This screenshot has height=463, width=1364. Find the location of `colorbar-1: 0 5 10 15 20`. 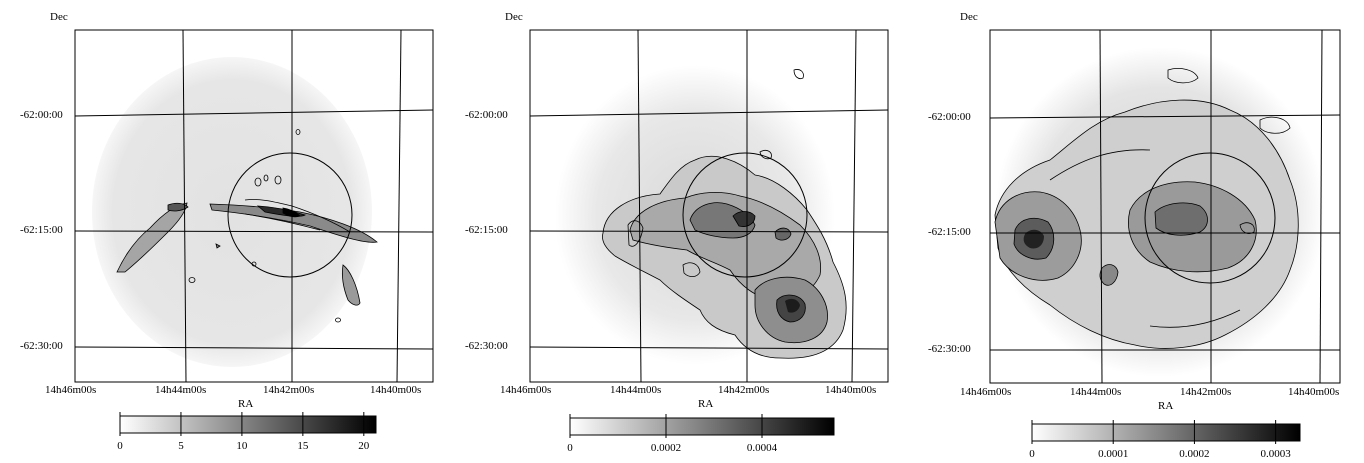

colorbar-1: 0 5 10 15 20 is located at coordinates (247, 432).